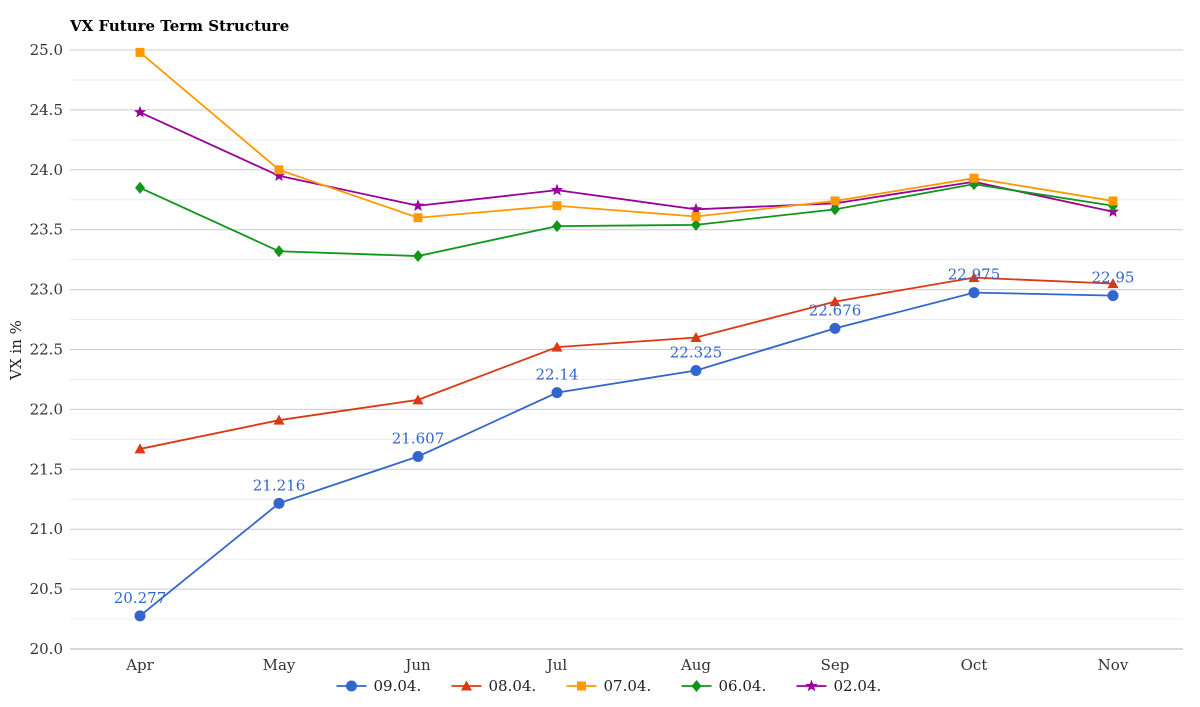  What do you see at coordinates (139, 665) in the screenshot?
I see `x-tick-label: Apr` at bounding box center [139, 665].